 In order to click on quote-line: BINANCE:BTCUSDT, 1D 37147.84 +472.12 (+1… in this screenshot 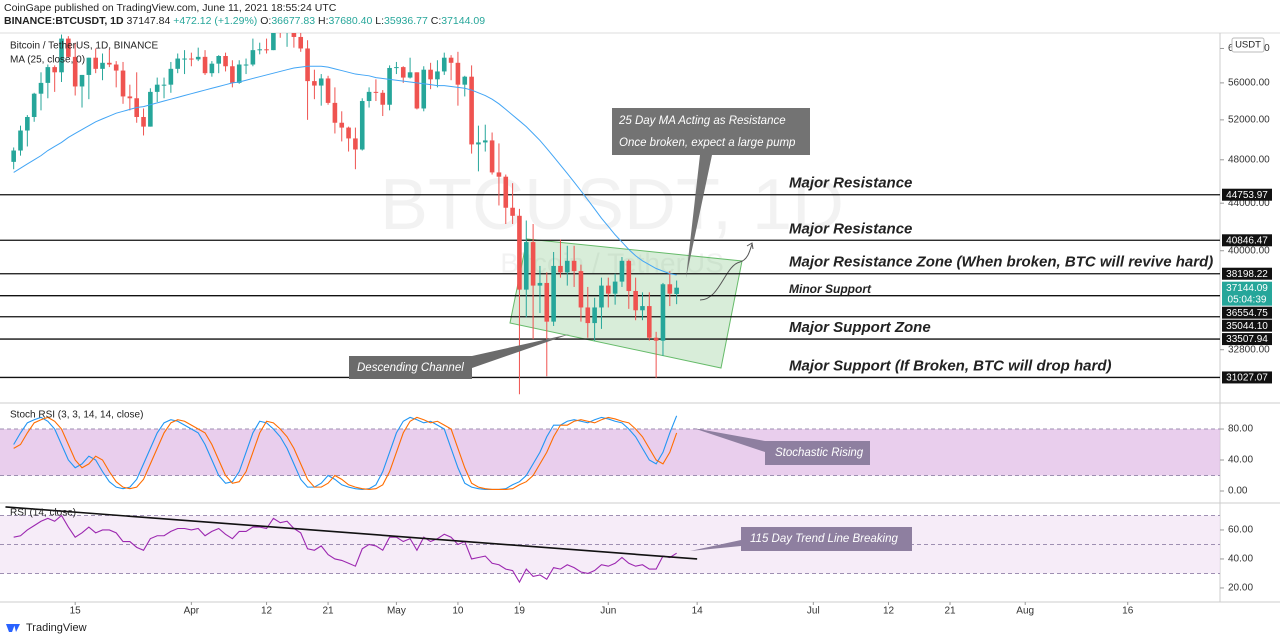, I will do `click(244, 21)`.